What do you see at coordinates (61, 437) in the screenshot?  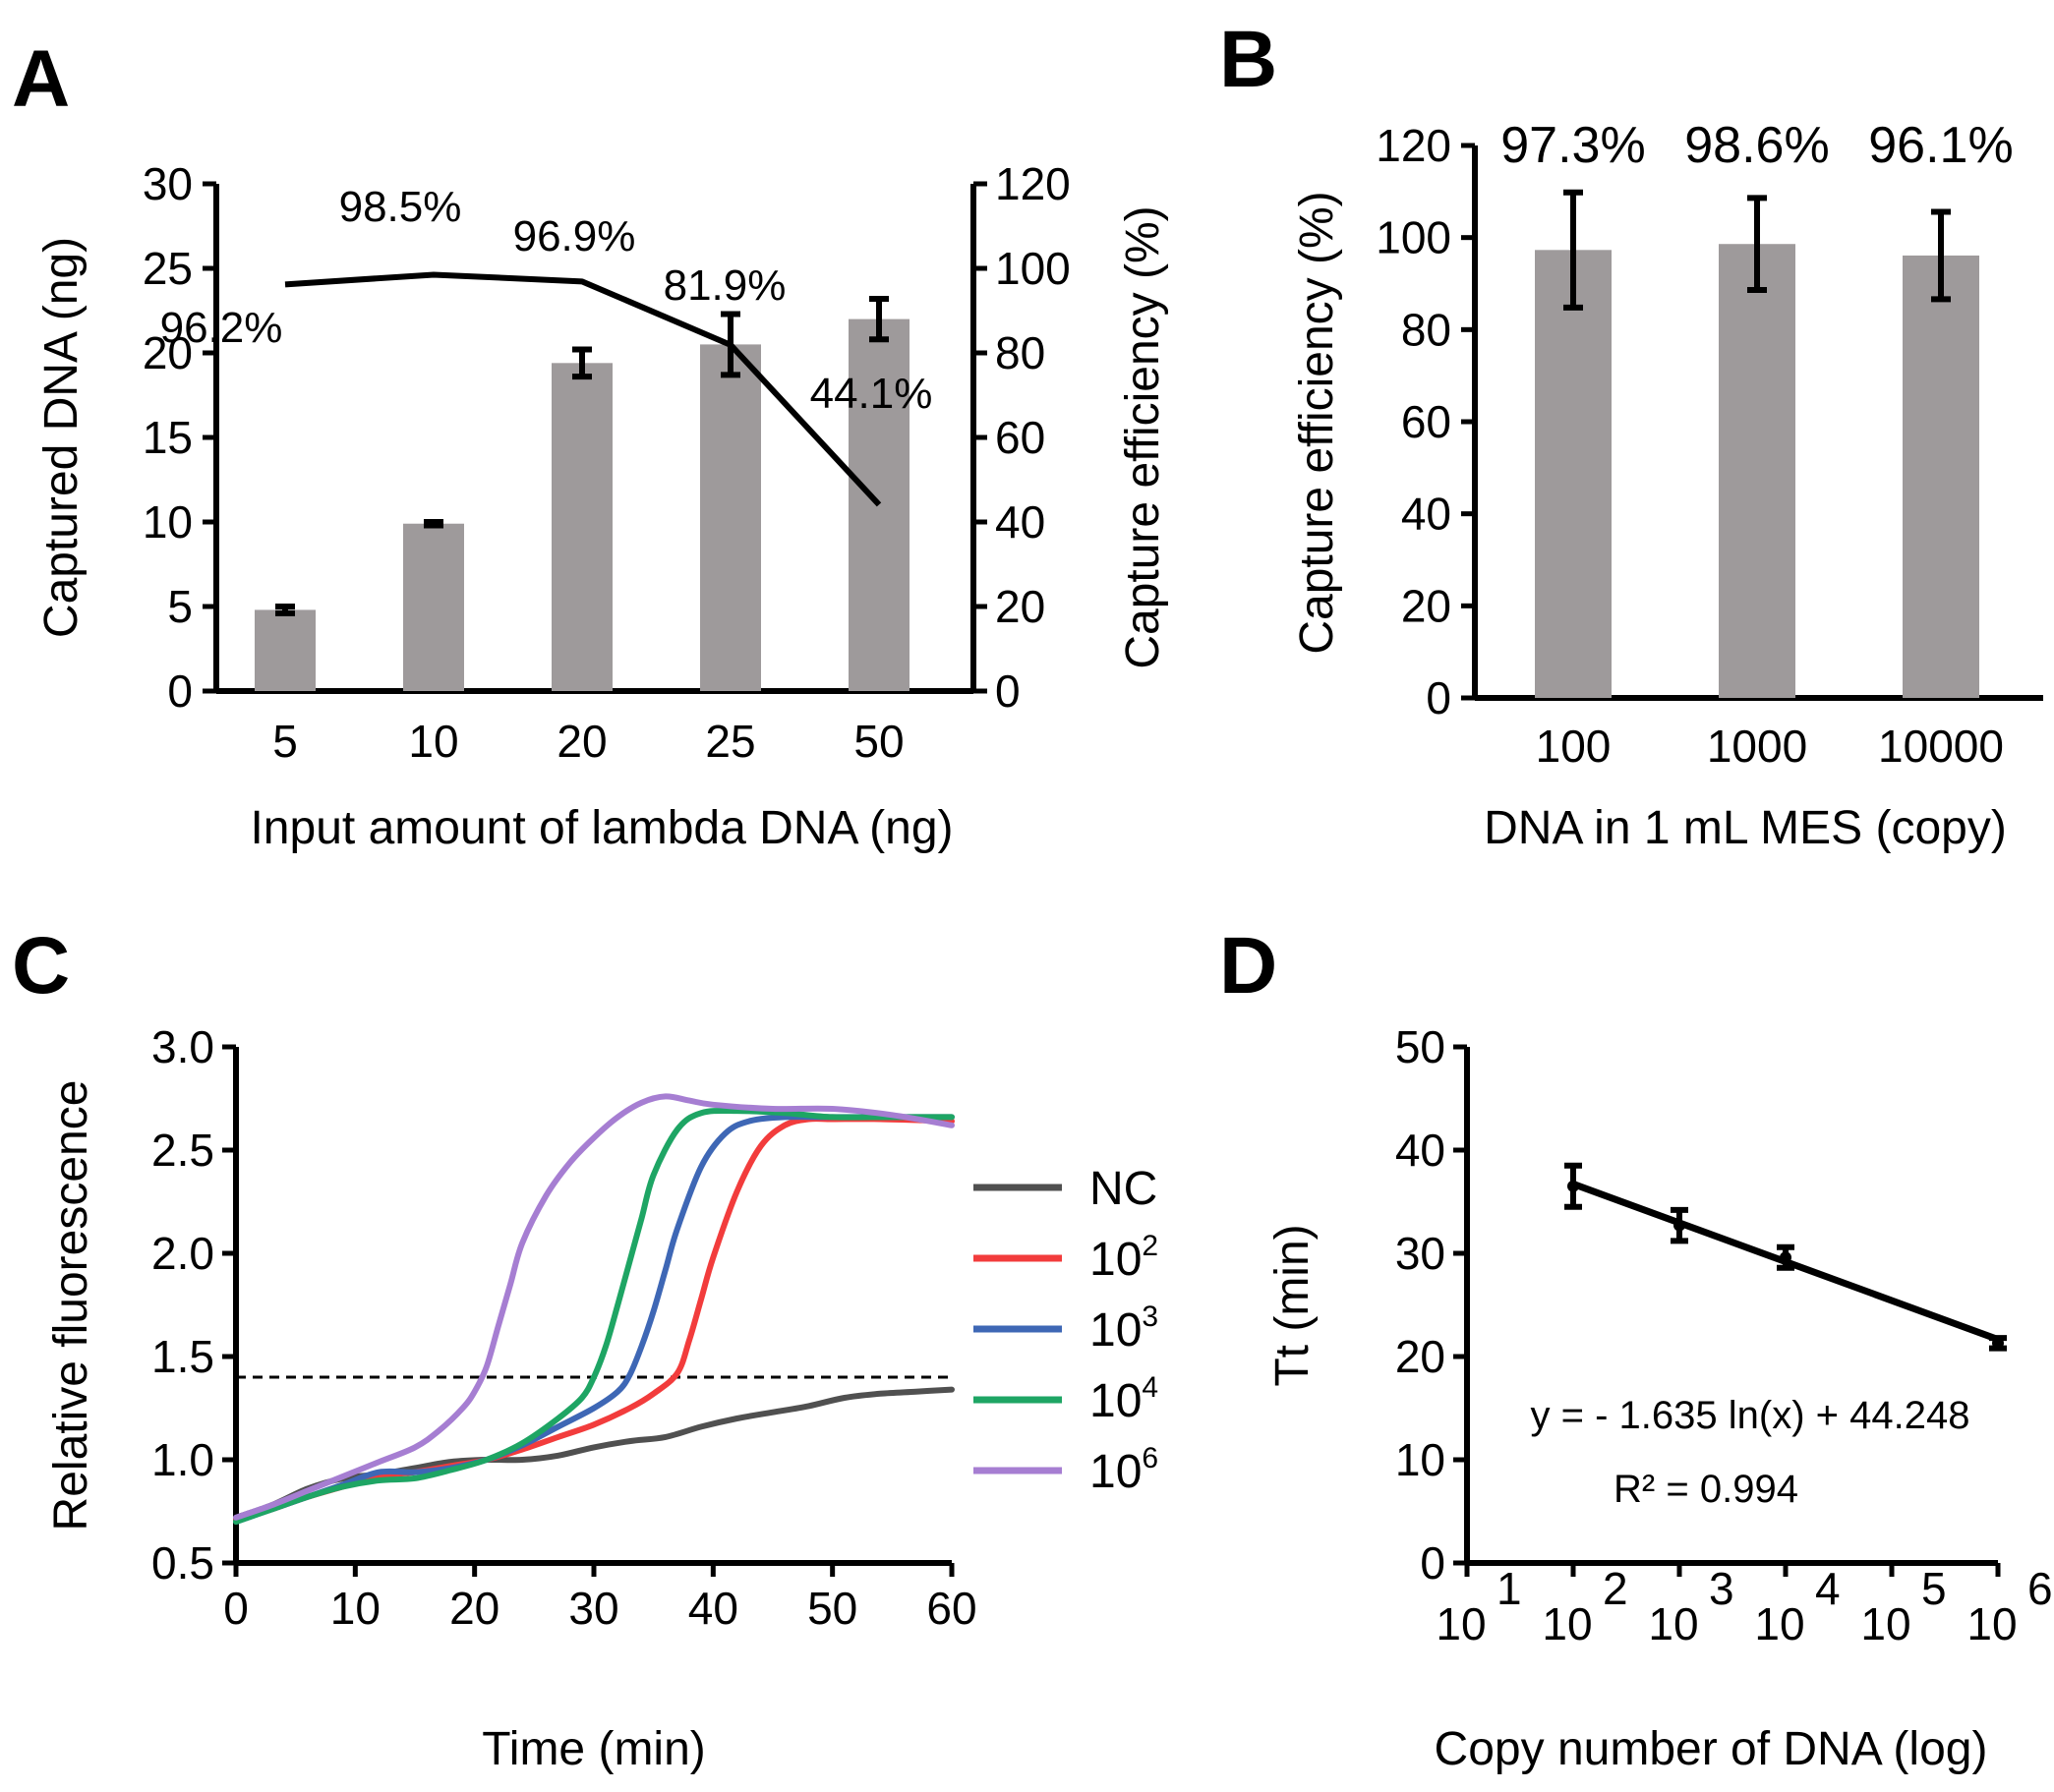 I see `a-y-axis-title: Captured DNA (ng)` at bounding box center [61, 437].